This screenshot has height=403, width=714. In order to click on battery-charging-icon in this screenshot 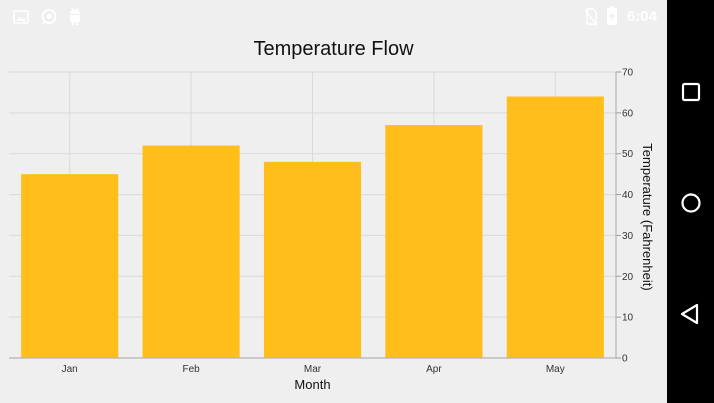, I will do `click(612, 15)`.